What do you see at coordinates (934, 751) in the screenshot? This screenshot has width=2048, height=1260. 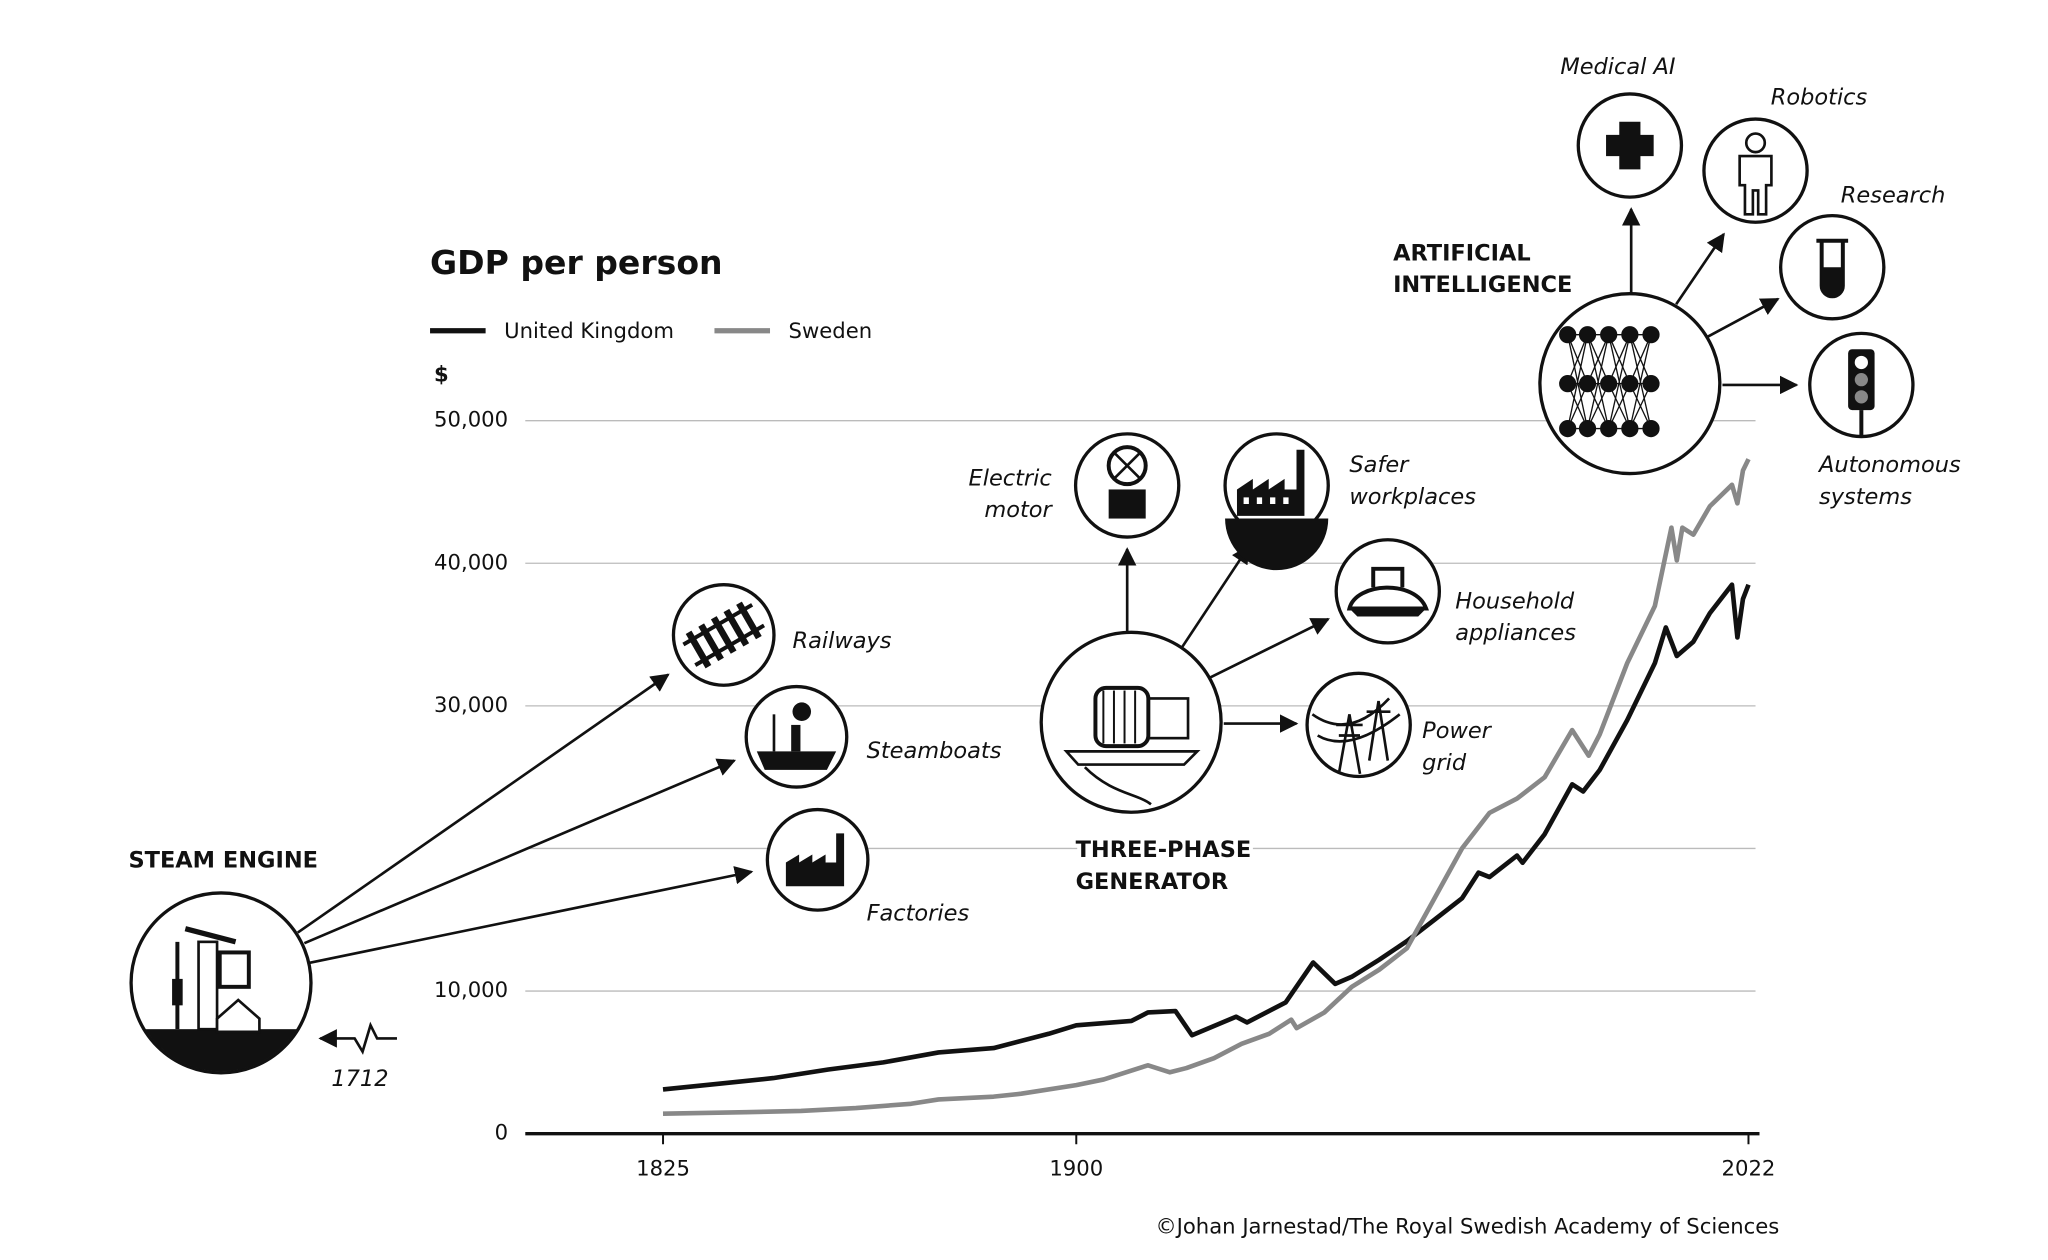 I see `annotation: Steamboats` at bounding box center [934, 751].